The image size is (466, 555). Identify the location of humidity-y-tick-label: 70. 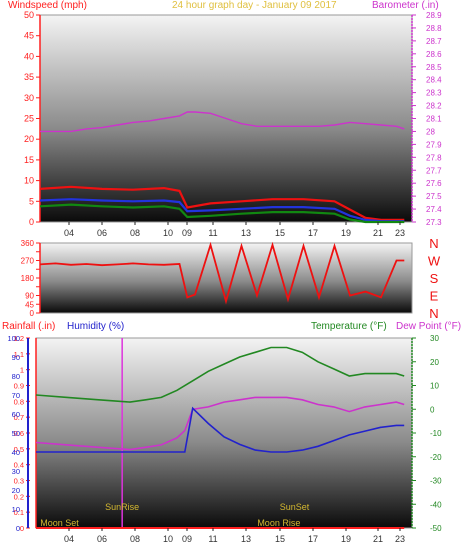
(16, 395).